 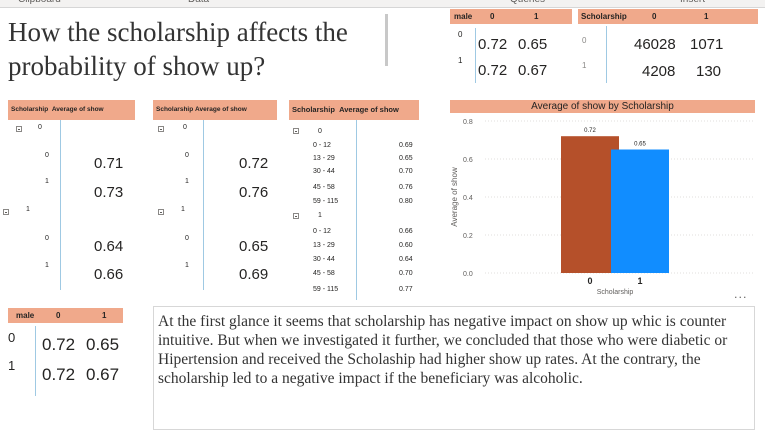 I want to click on value-cell: 0.80, so click(x=406, y=201).